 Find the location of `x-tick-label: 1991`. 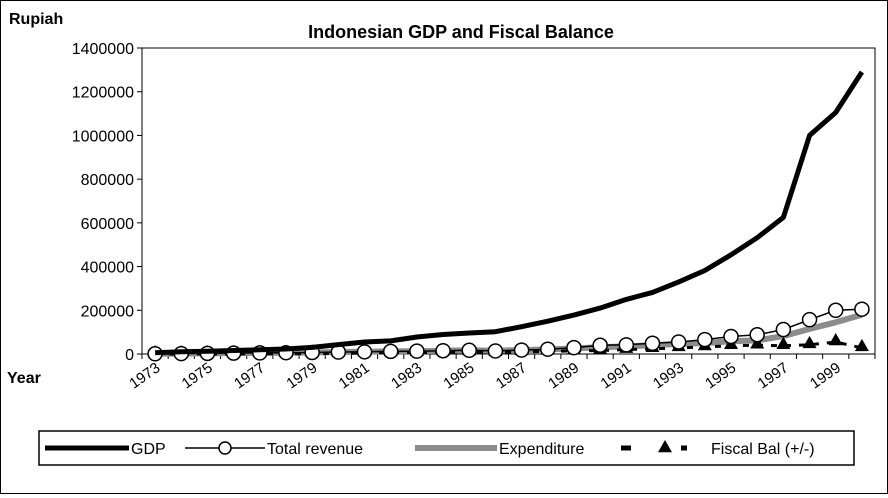

x-tick-label: 1991 is located at coordinates (616, 375).